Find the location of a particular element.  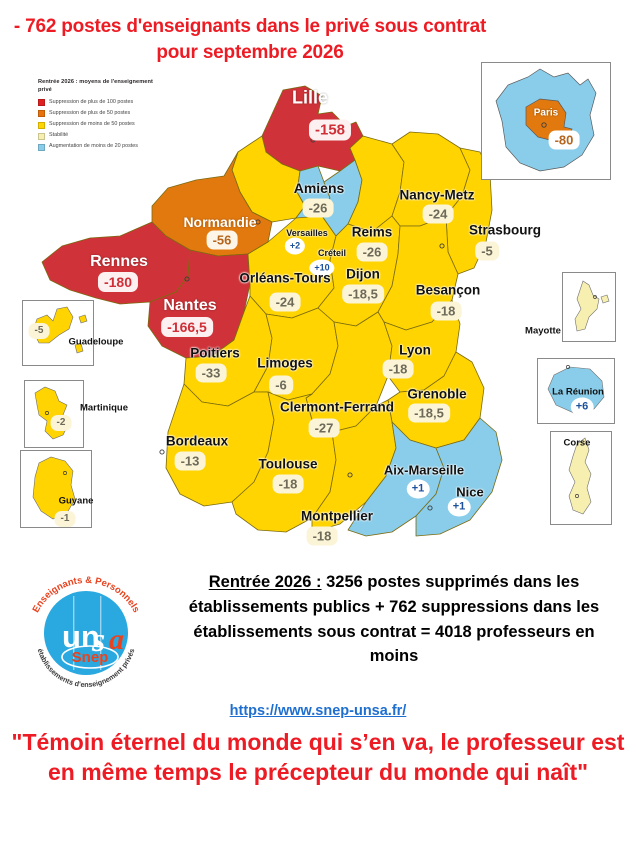

inset-guyane: Guyane -1 is located at coordinates (57, 489).